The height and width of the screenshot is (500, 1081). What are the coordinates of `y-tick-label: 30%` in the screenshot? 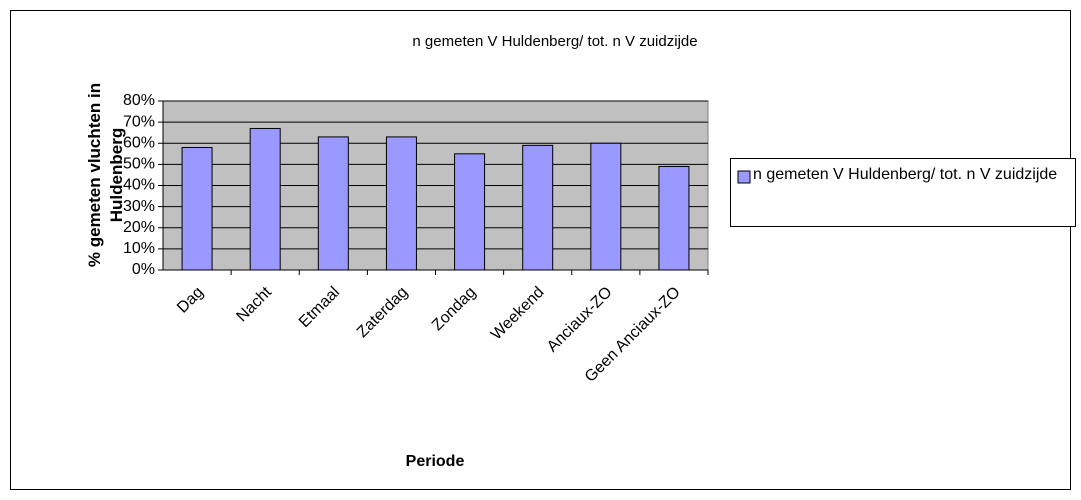 It's located at (139, 206).